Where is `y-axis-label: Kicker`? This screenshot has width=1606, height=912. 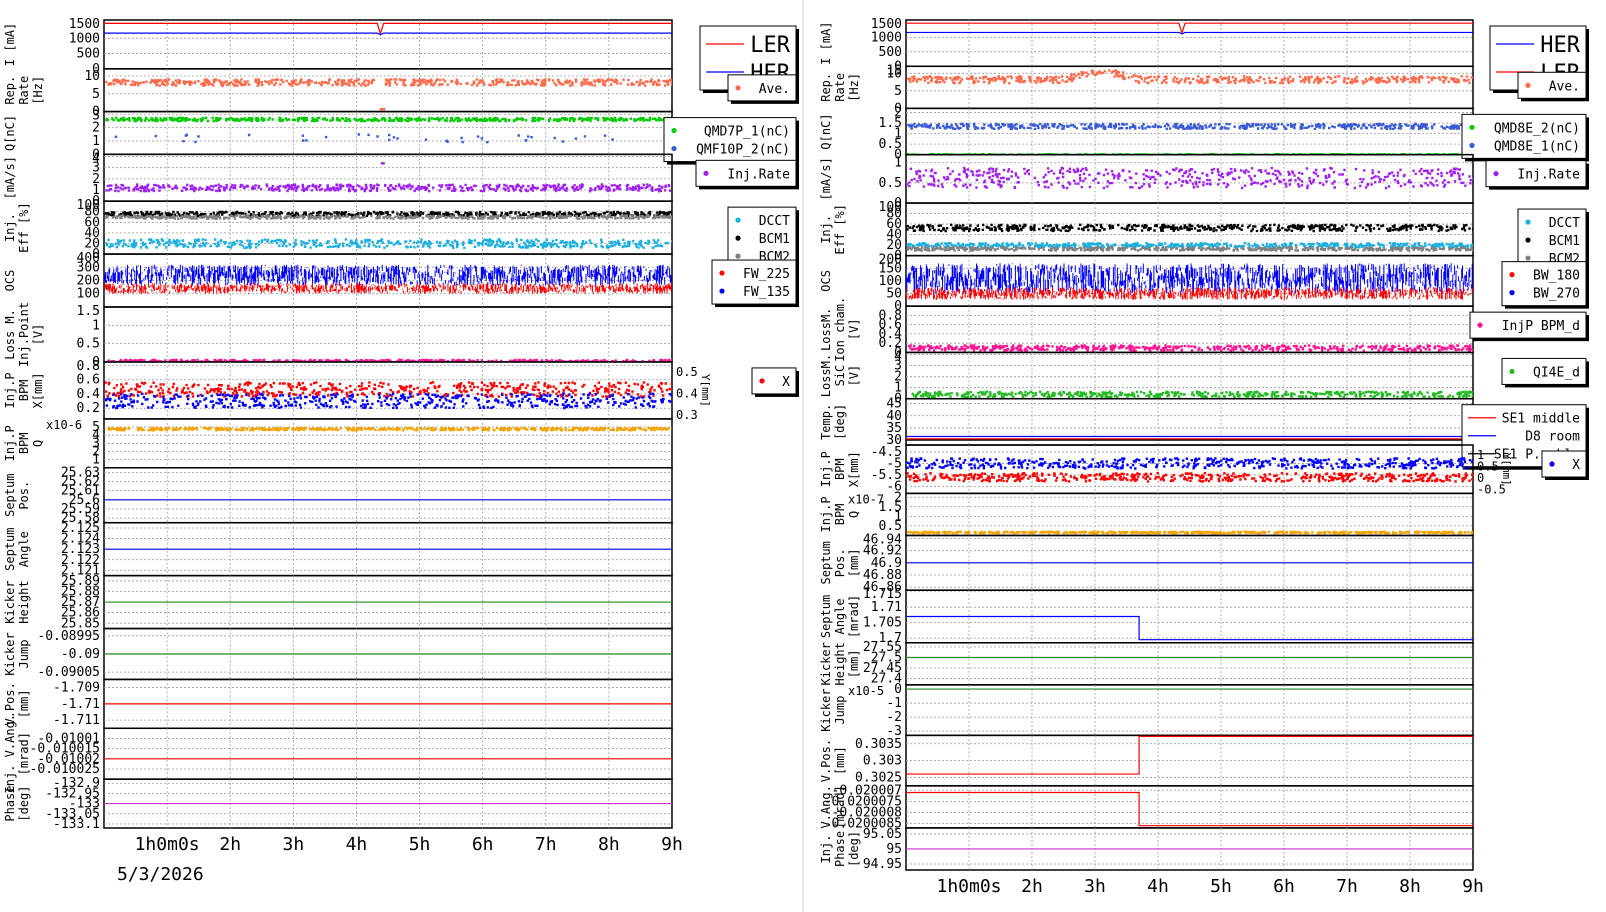 y-axis-label: Kicker is located at coordinates (10, 601).